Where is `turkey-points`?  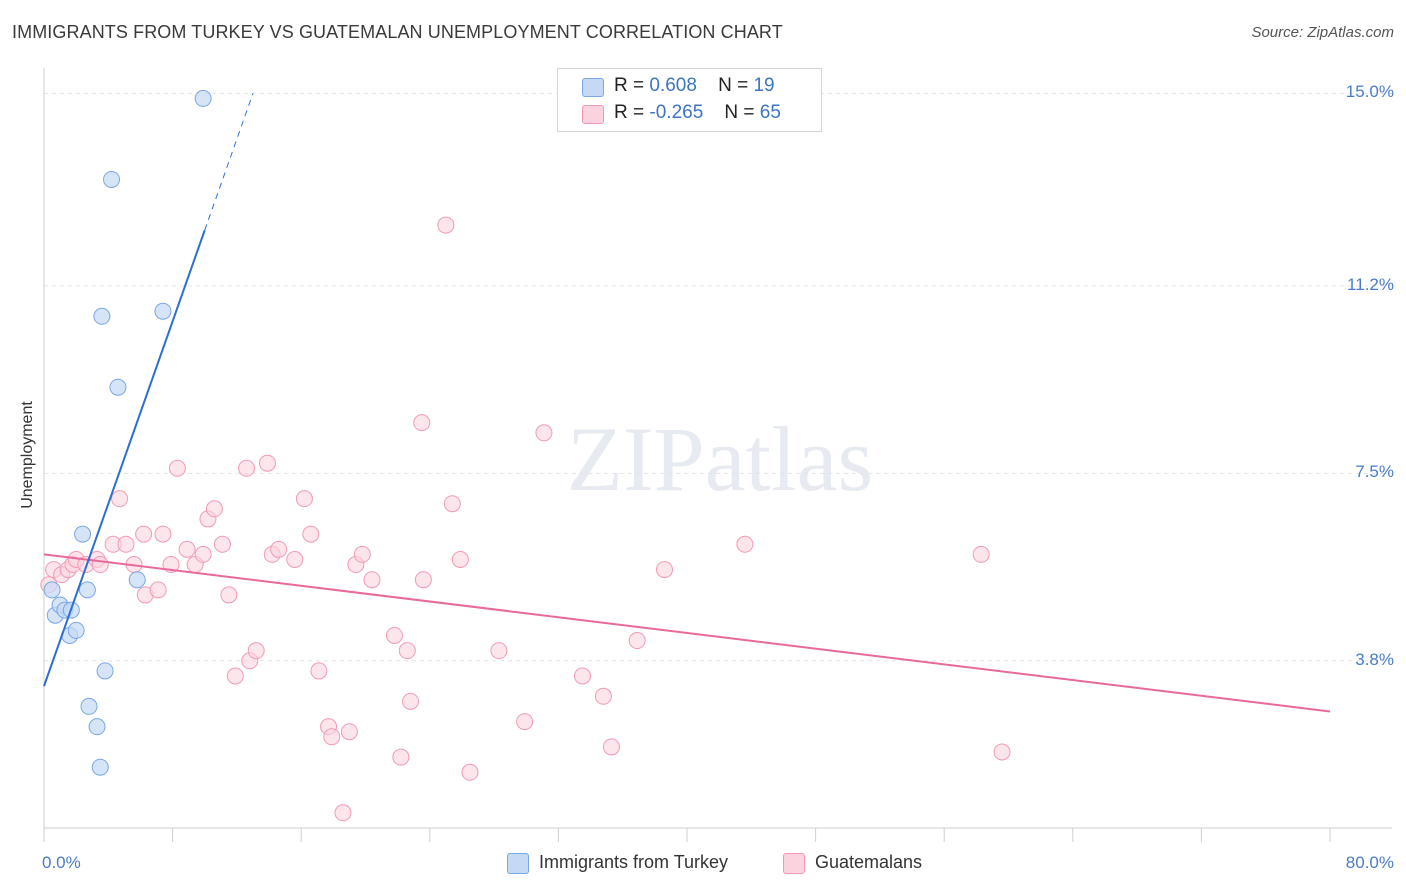
turkey-points is located at coordinates (127, 432).